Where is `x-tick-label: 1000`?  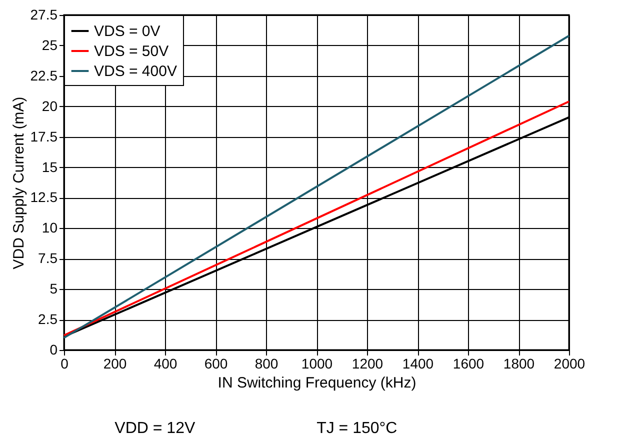
x-tick-label: 1000 is located at coordinates (317, 364).